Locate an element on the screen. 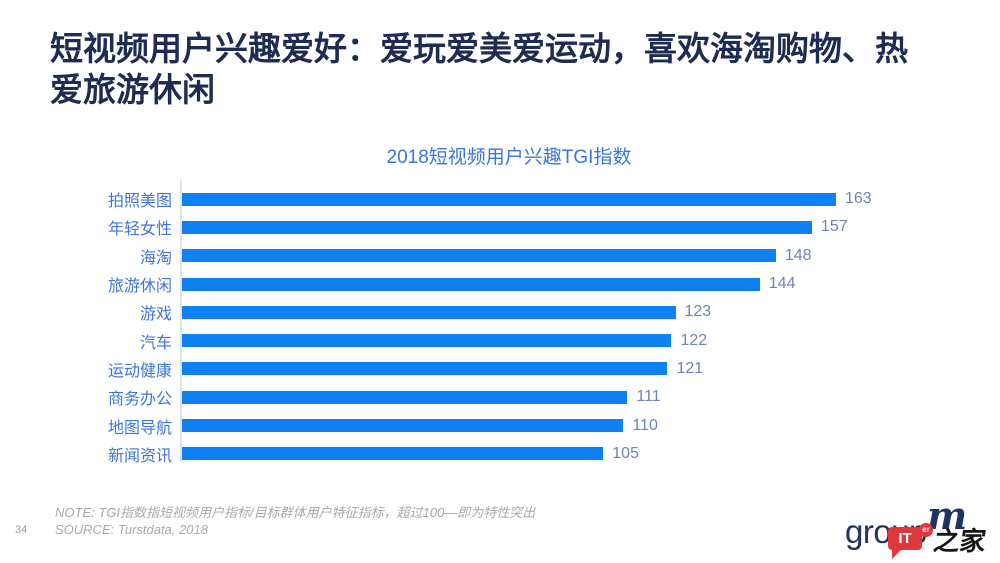  ithome-watermark-badge: IT is located at coordinates (905, 538).